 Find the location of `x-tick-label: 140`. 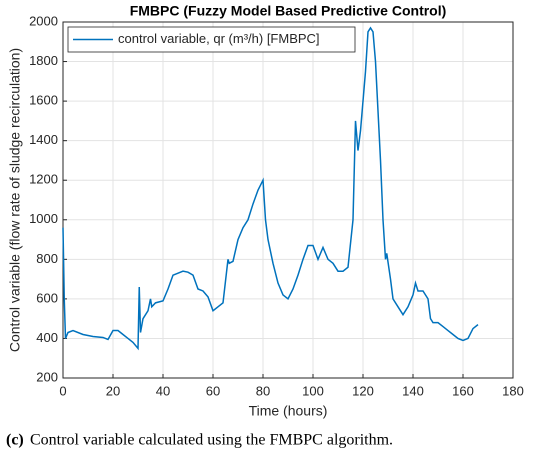

x-tick-label: 140 is located at coordinates (413, 390).